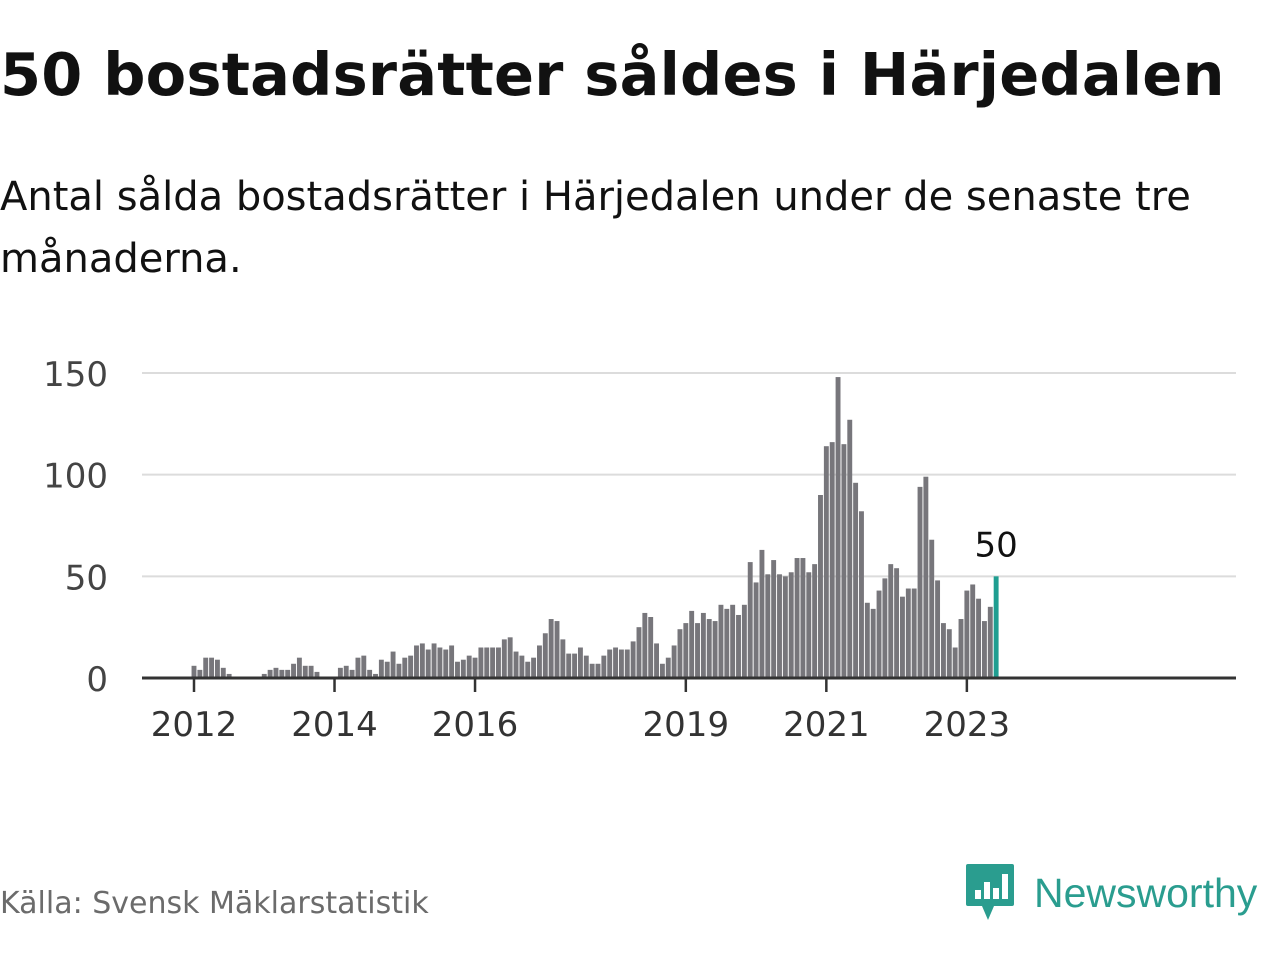 This screenshot has height=960, width=1280. I want to click on source-note: Källa: Svensk Mäklarstatistik, so click(214, 903).